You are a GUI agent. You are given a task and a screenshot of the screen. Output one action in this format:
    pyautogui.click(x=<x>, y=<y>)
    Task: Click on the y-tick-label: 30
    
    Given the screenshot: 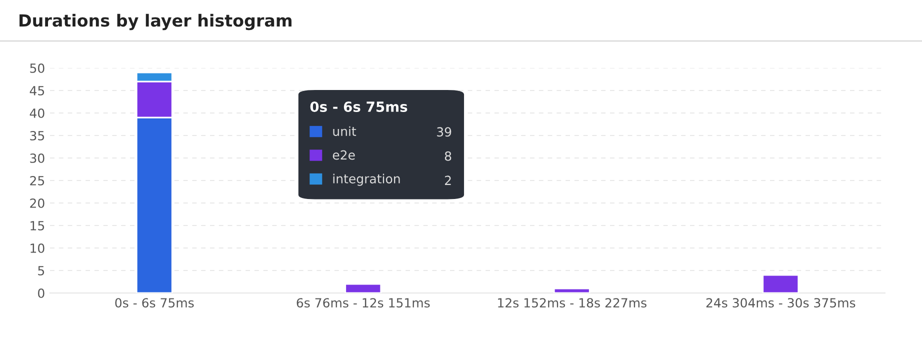 What is the action you would take?
    pyautogui.click(x=37, y=158)
    